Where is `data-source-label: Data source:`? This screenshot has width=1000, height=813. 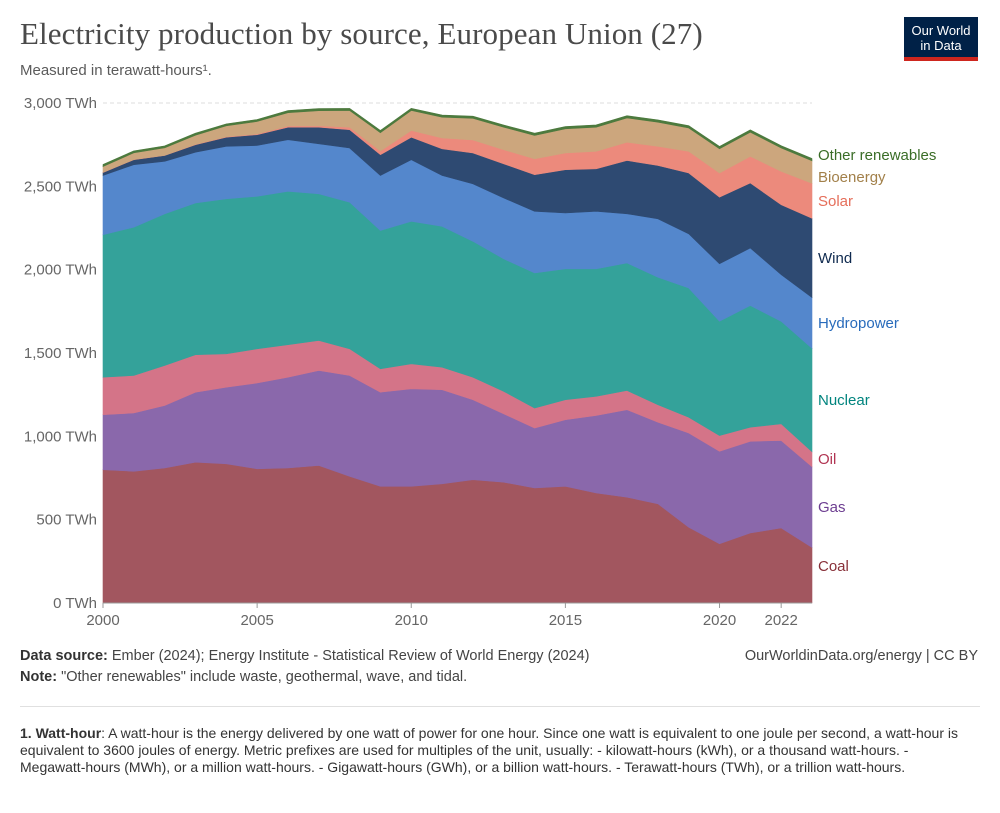 data-source-label: Data source: is located at coordinates (64, 656).